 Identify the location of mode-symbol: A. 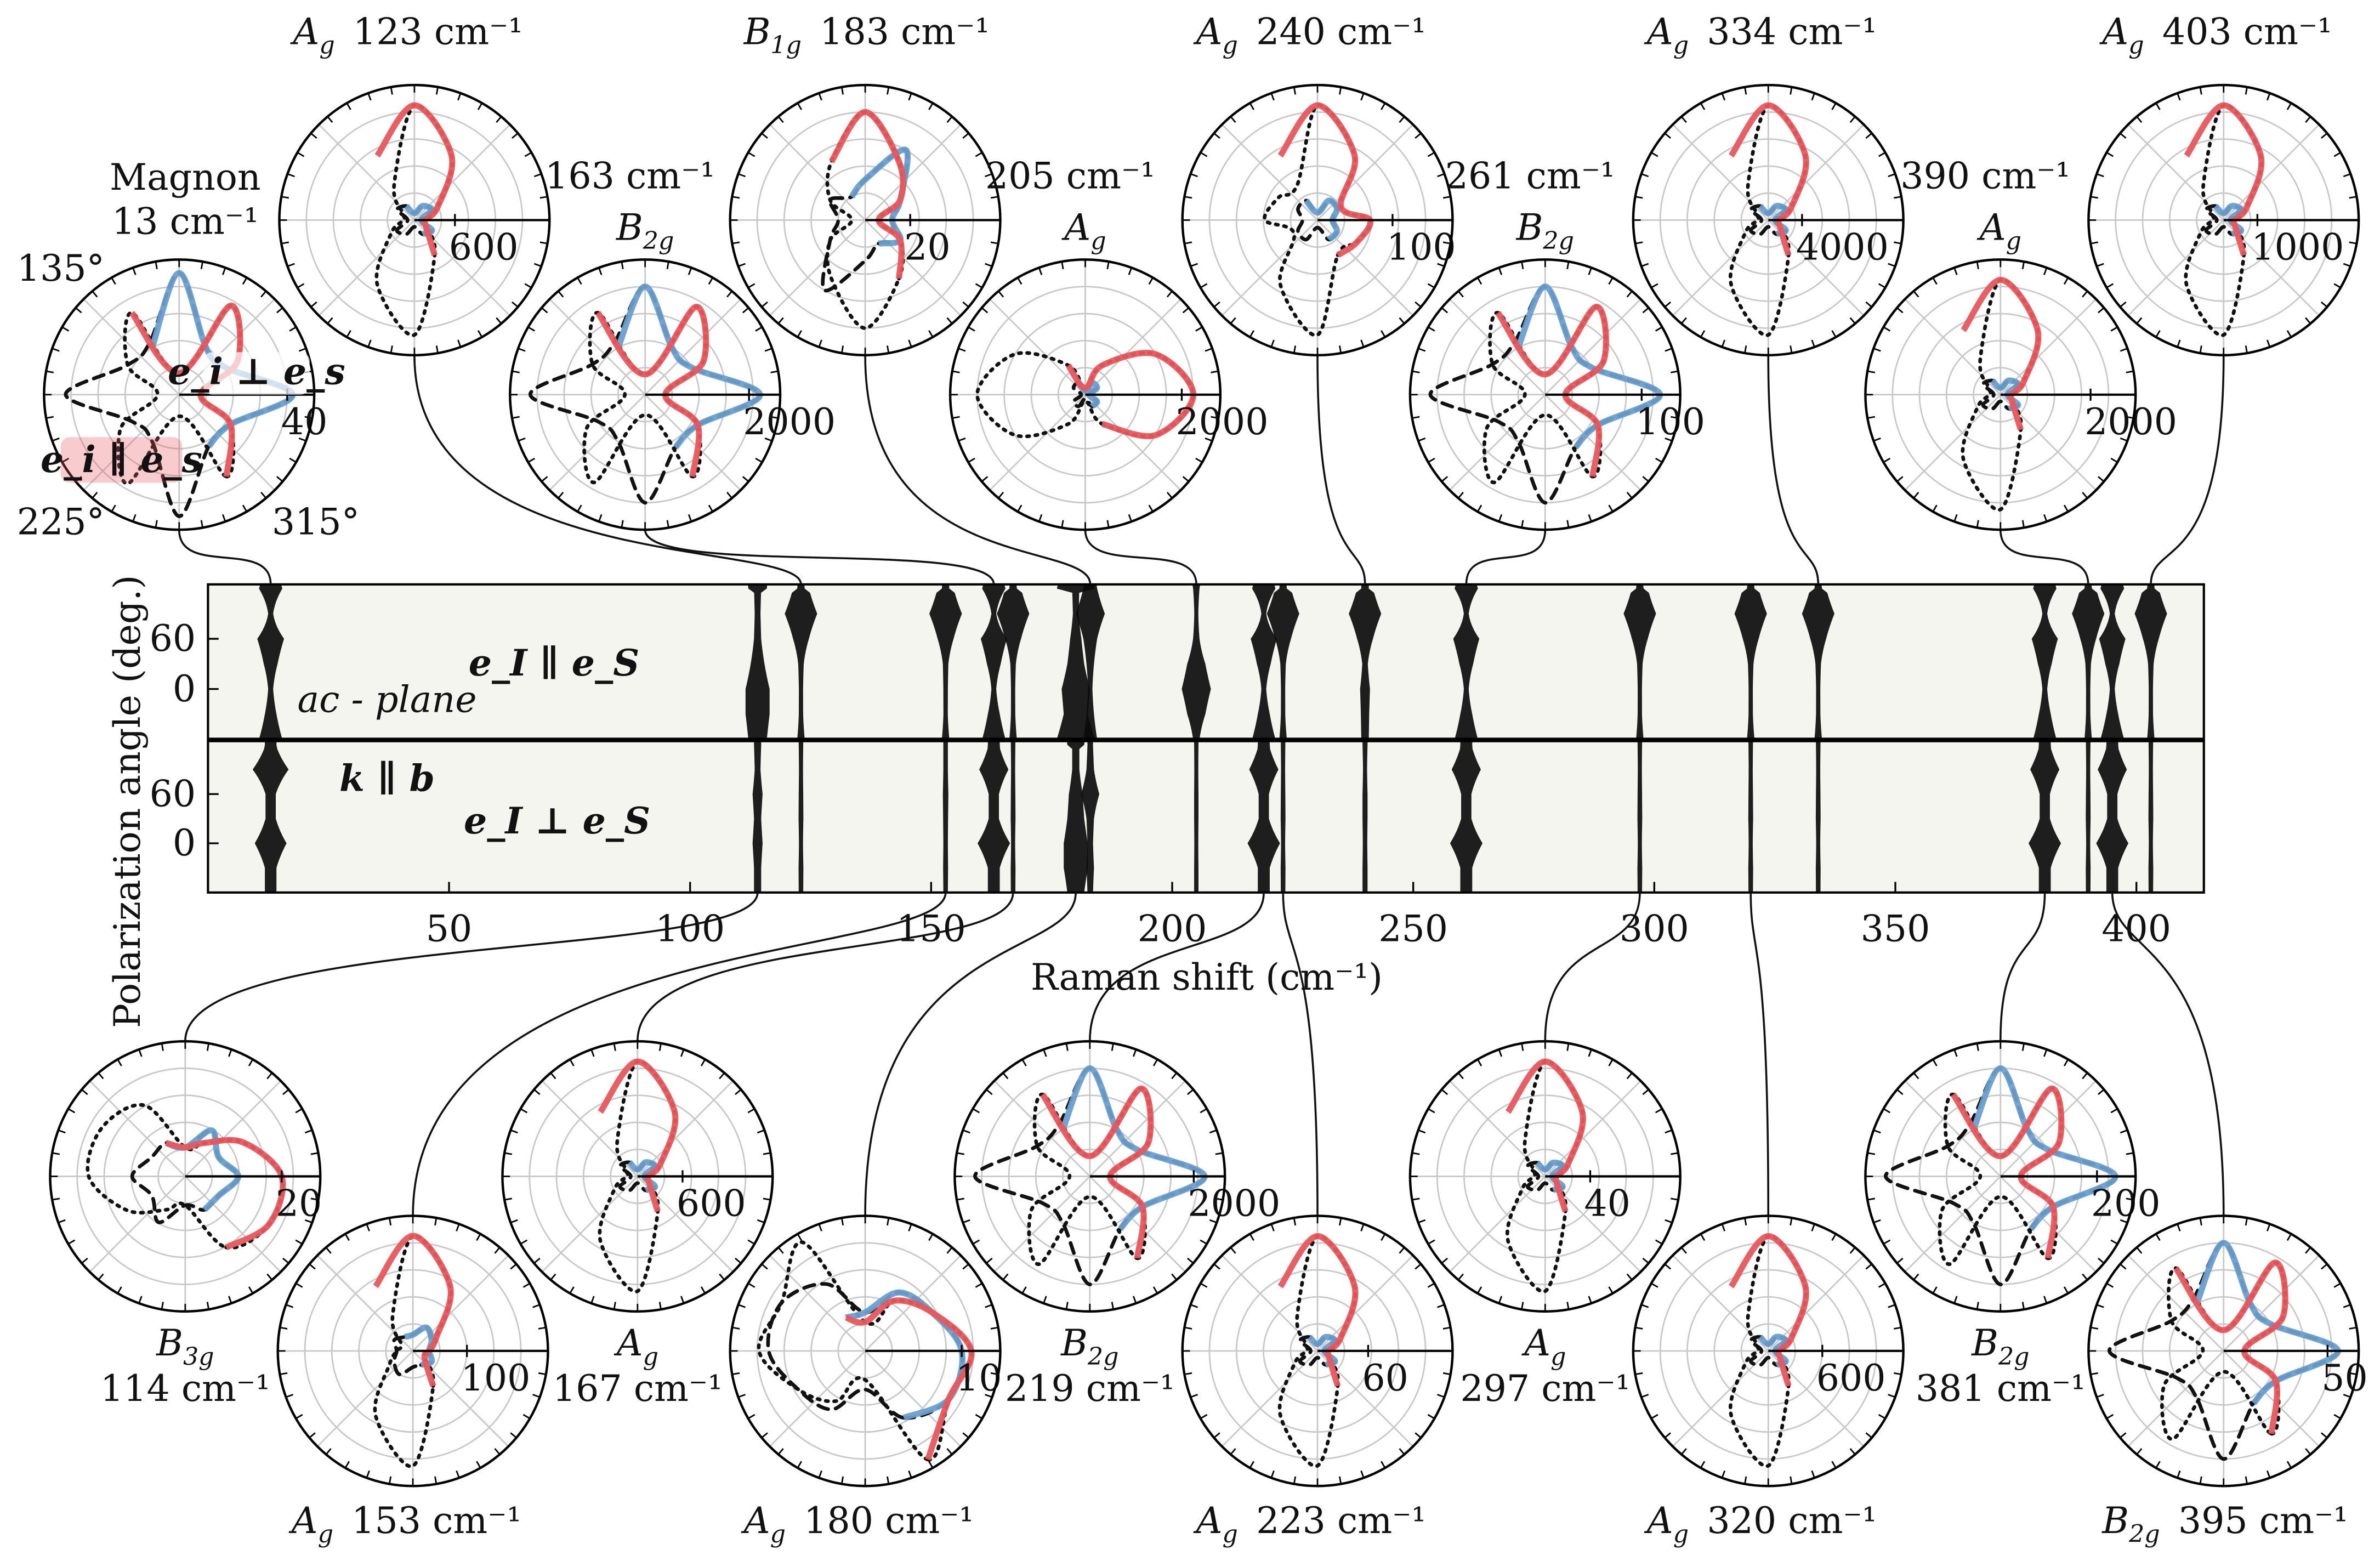
(1075, 227).